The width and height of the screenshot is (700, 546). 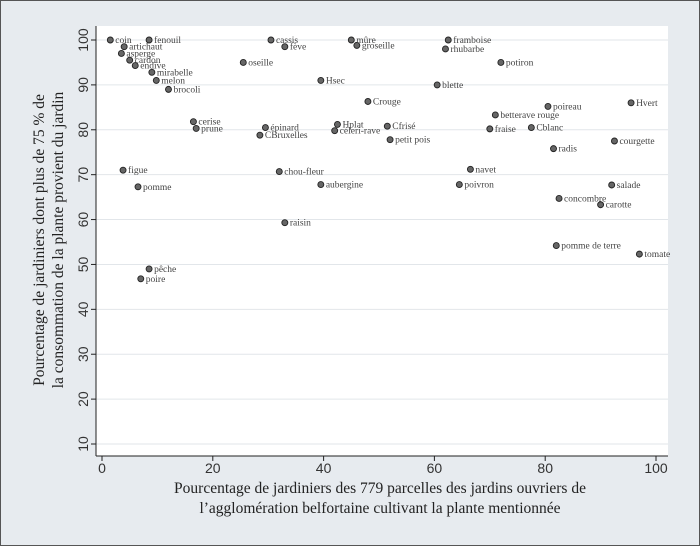 What do you see at coordinates (304, 172) in the screenshot?
I see `point-label: chou-fleur` at bounding box center [304, 172].